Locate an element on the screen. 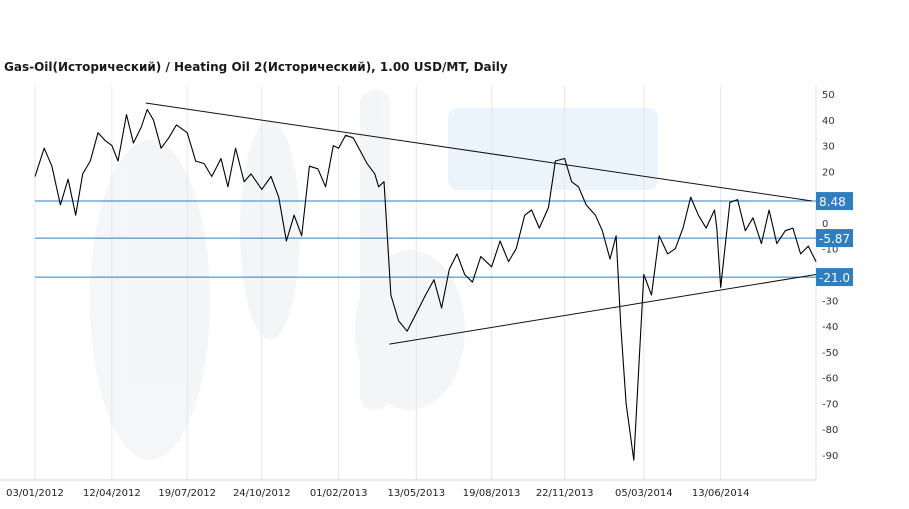 The height and width of the screenshot is (509, 909). level-label: -21.0 is located at coordinates (834, 278).